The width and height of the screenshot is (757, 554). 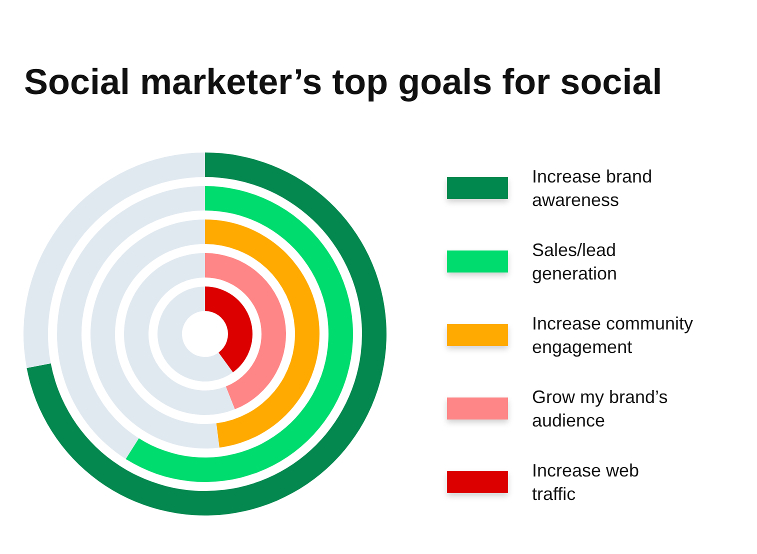 What do you see at coordinates (600, 408) in the screenshot?
I see `legend-label: Grow my brand’s audience` at bounding box center [600, 408].